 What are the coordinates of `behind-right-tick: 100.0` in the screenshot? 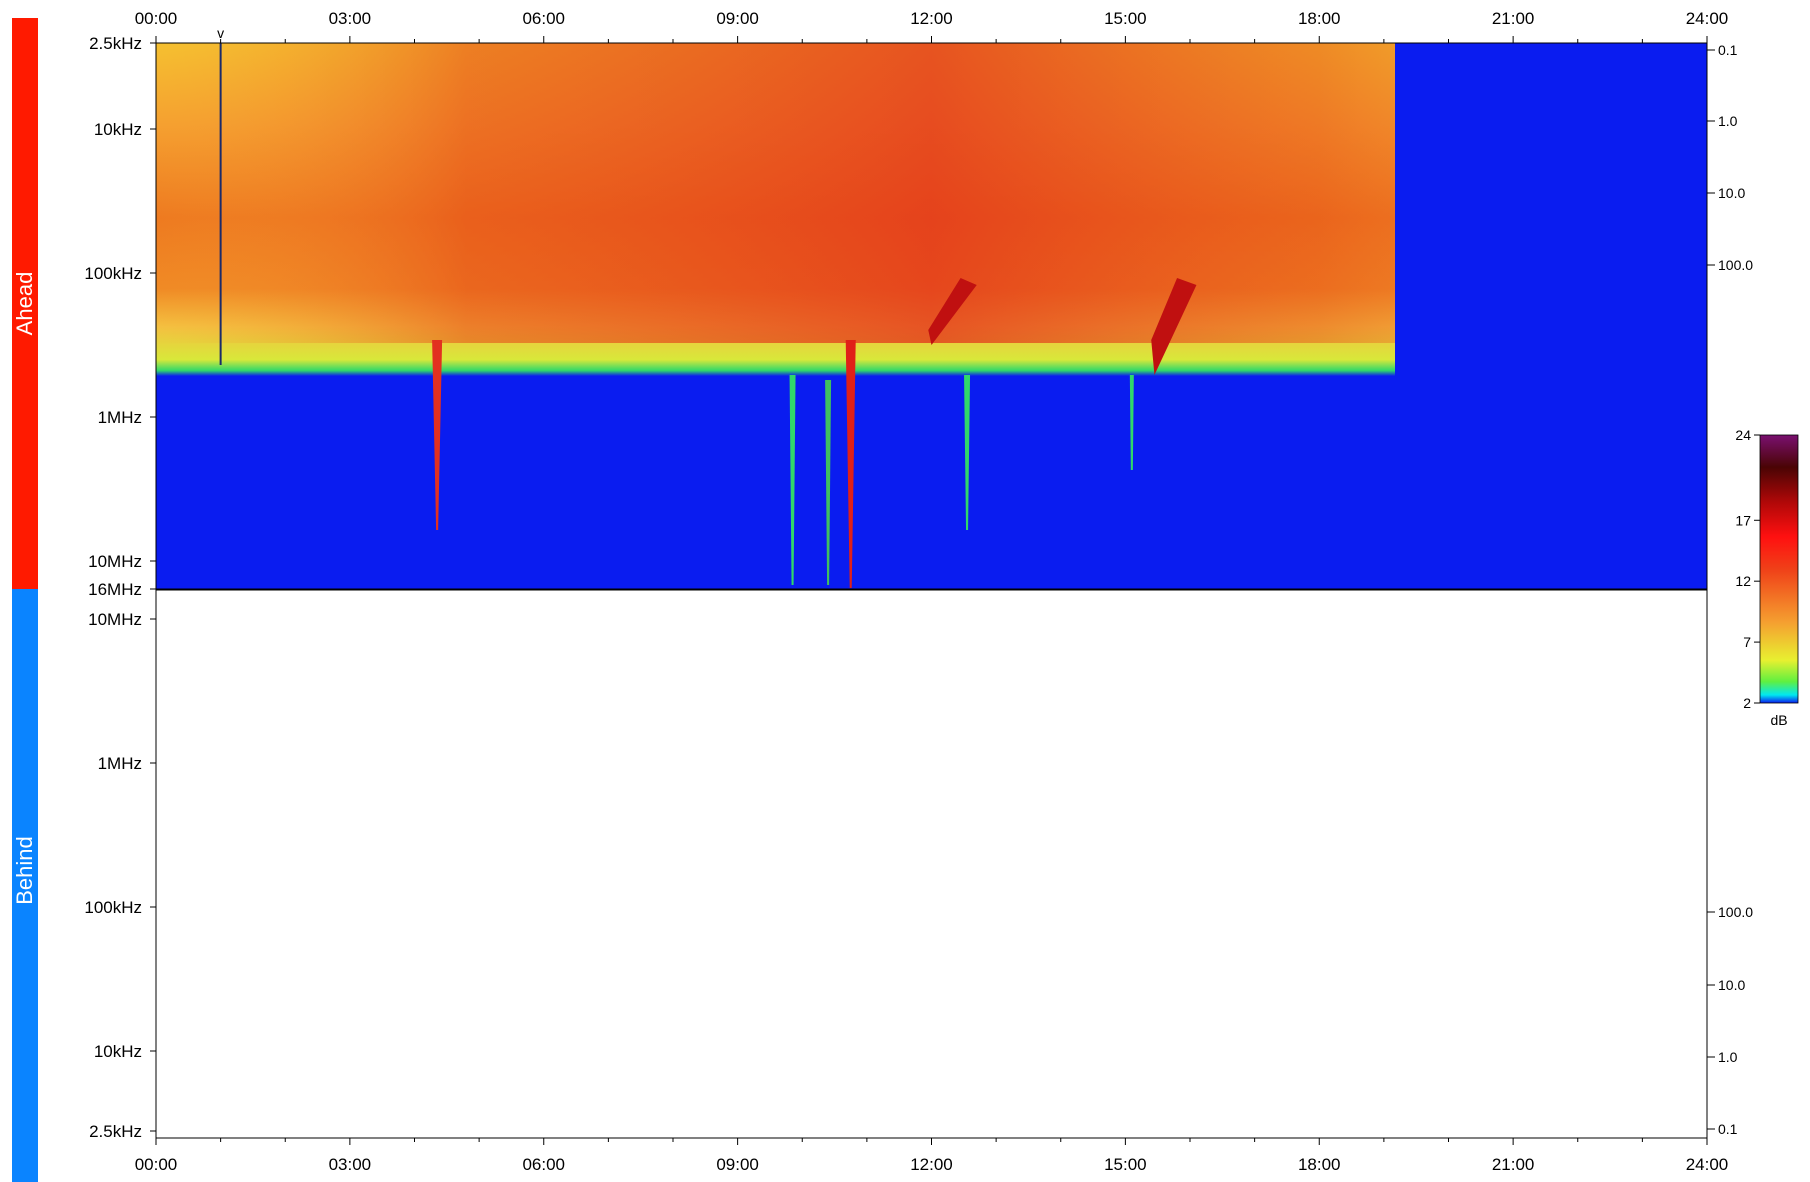 It's located at (1735, 912).